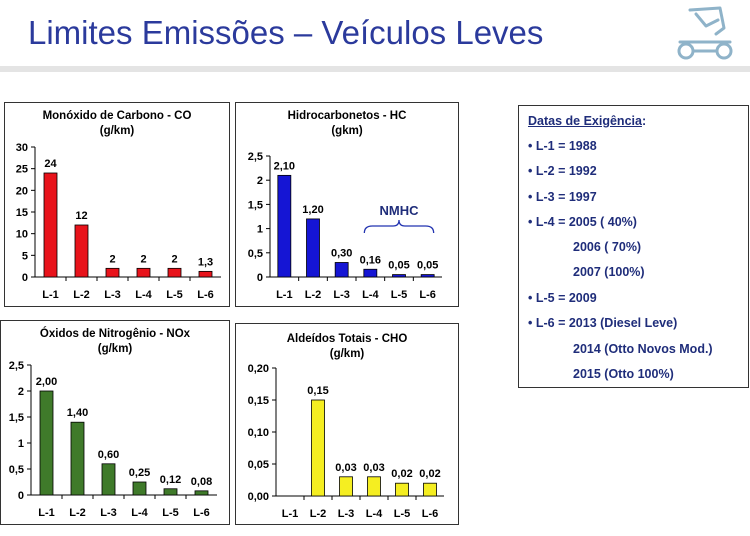 Image resolution: width=750 pixels, height=536 pixels. I want to click on data-label: 0,16, so click(370, 260).